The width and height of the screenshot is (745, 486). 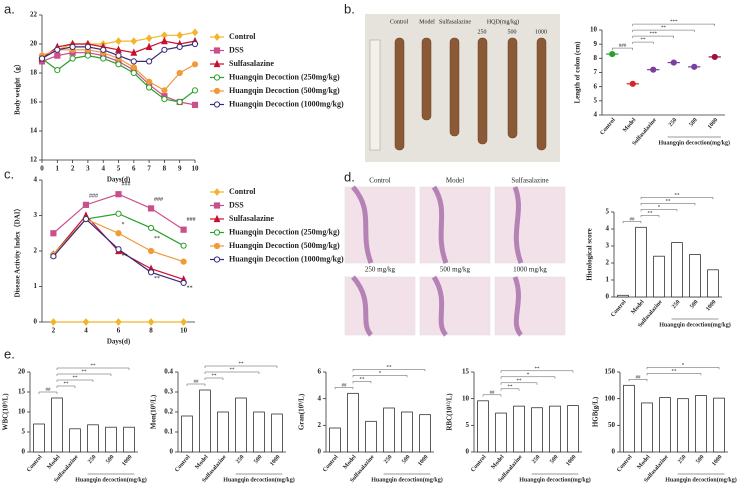 I want to click on significance-label: ***, so click(x=674, y=22).